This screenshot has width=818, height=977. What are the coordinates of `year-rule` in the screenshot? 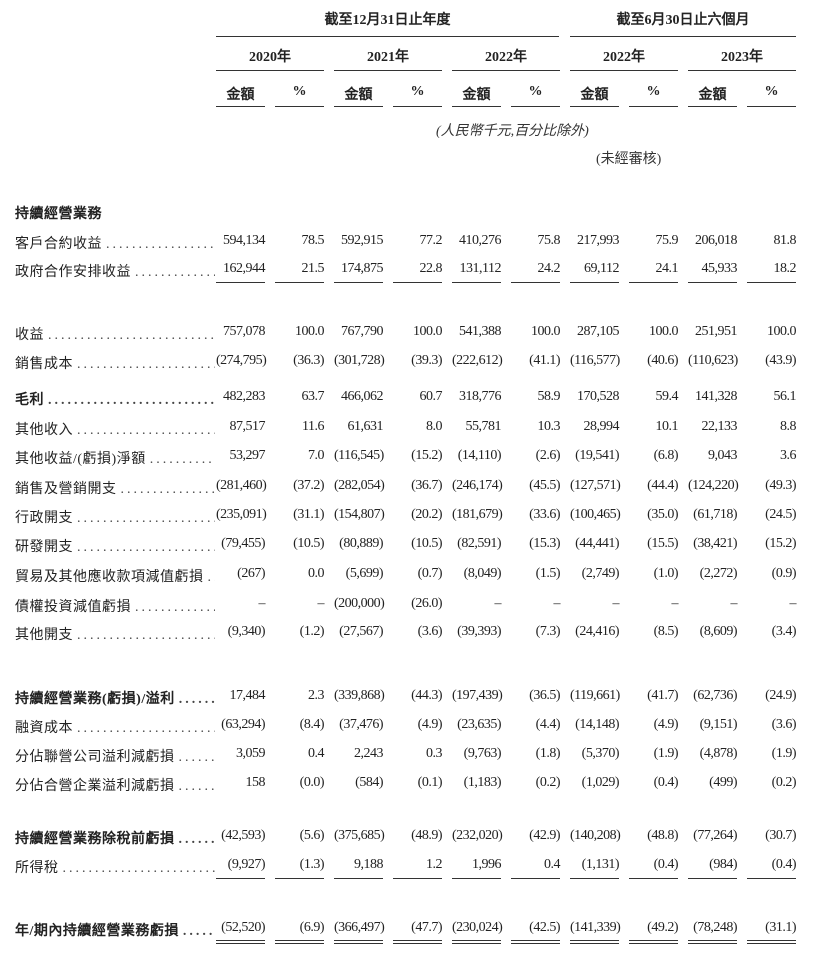 It's located at (506, 70).